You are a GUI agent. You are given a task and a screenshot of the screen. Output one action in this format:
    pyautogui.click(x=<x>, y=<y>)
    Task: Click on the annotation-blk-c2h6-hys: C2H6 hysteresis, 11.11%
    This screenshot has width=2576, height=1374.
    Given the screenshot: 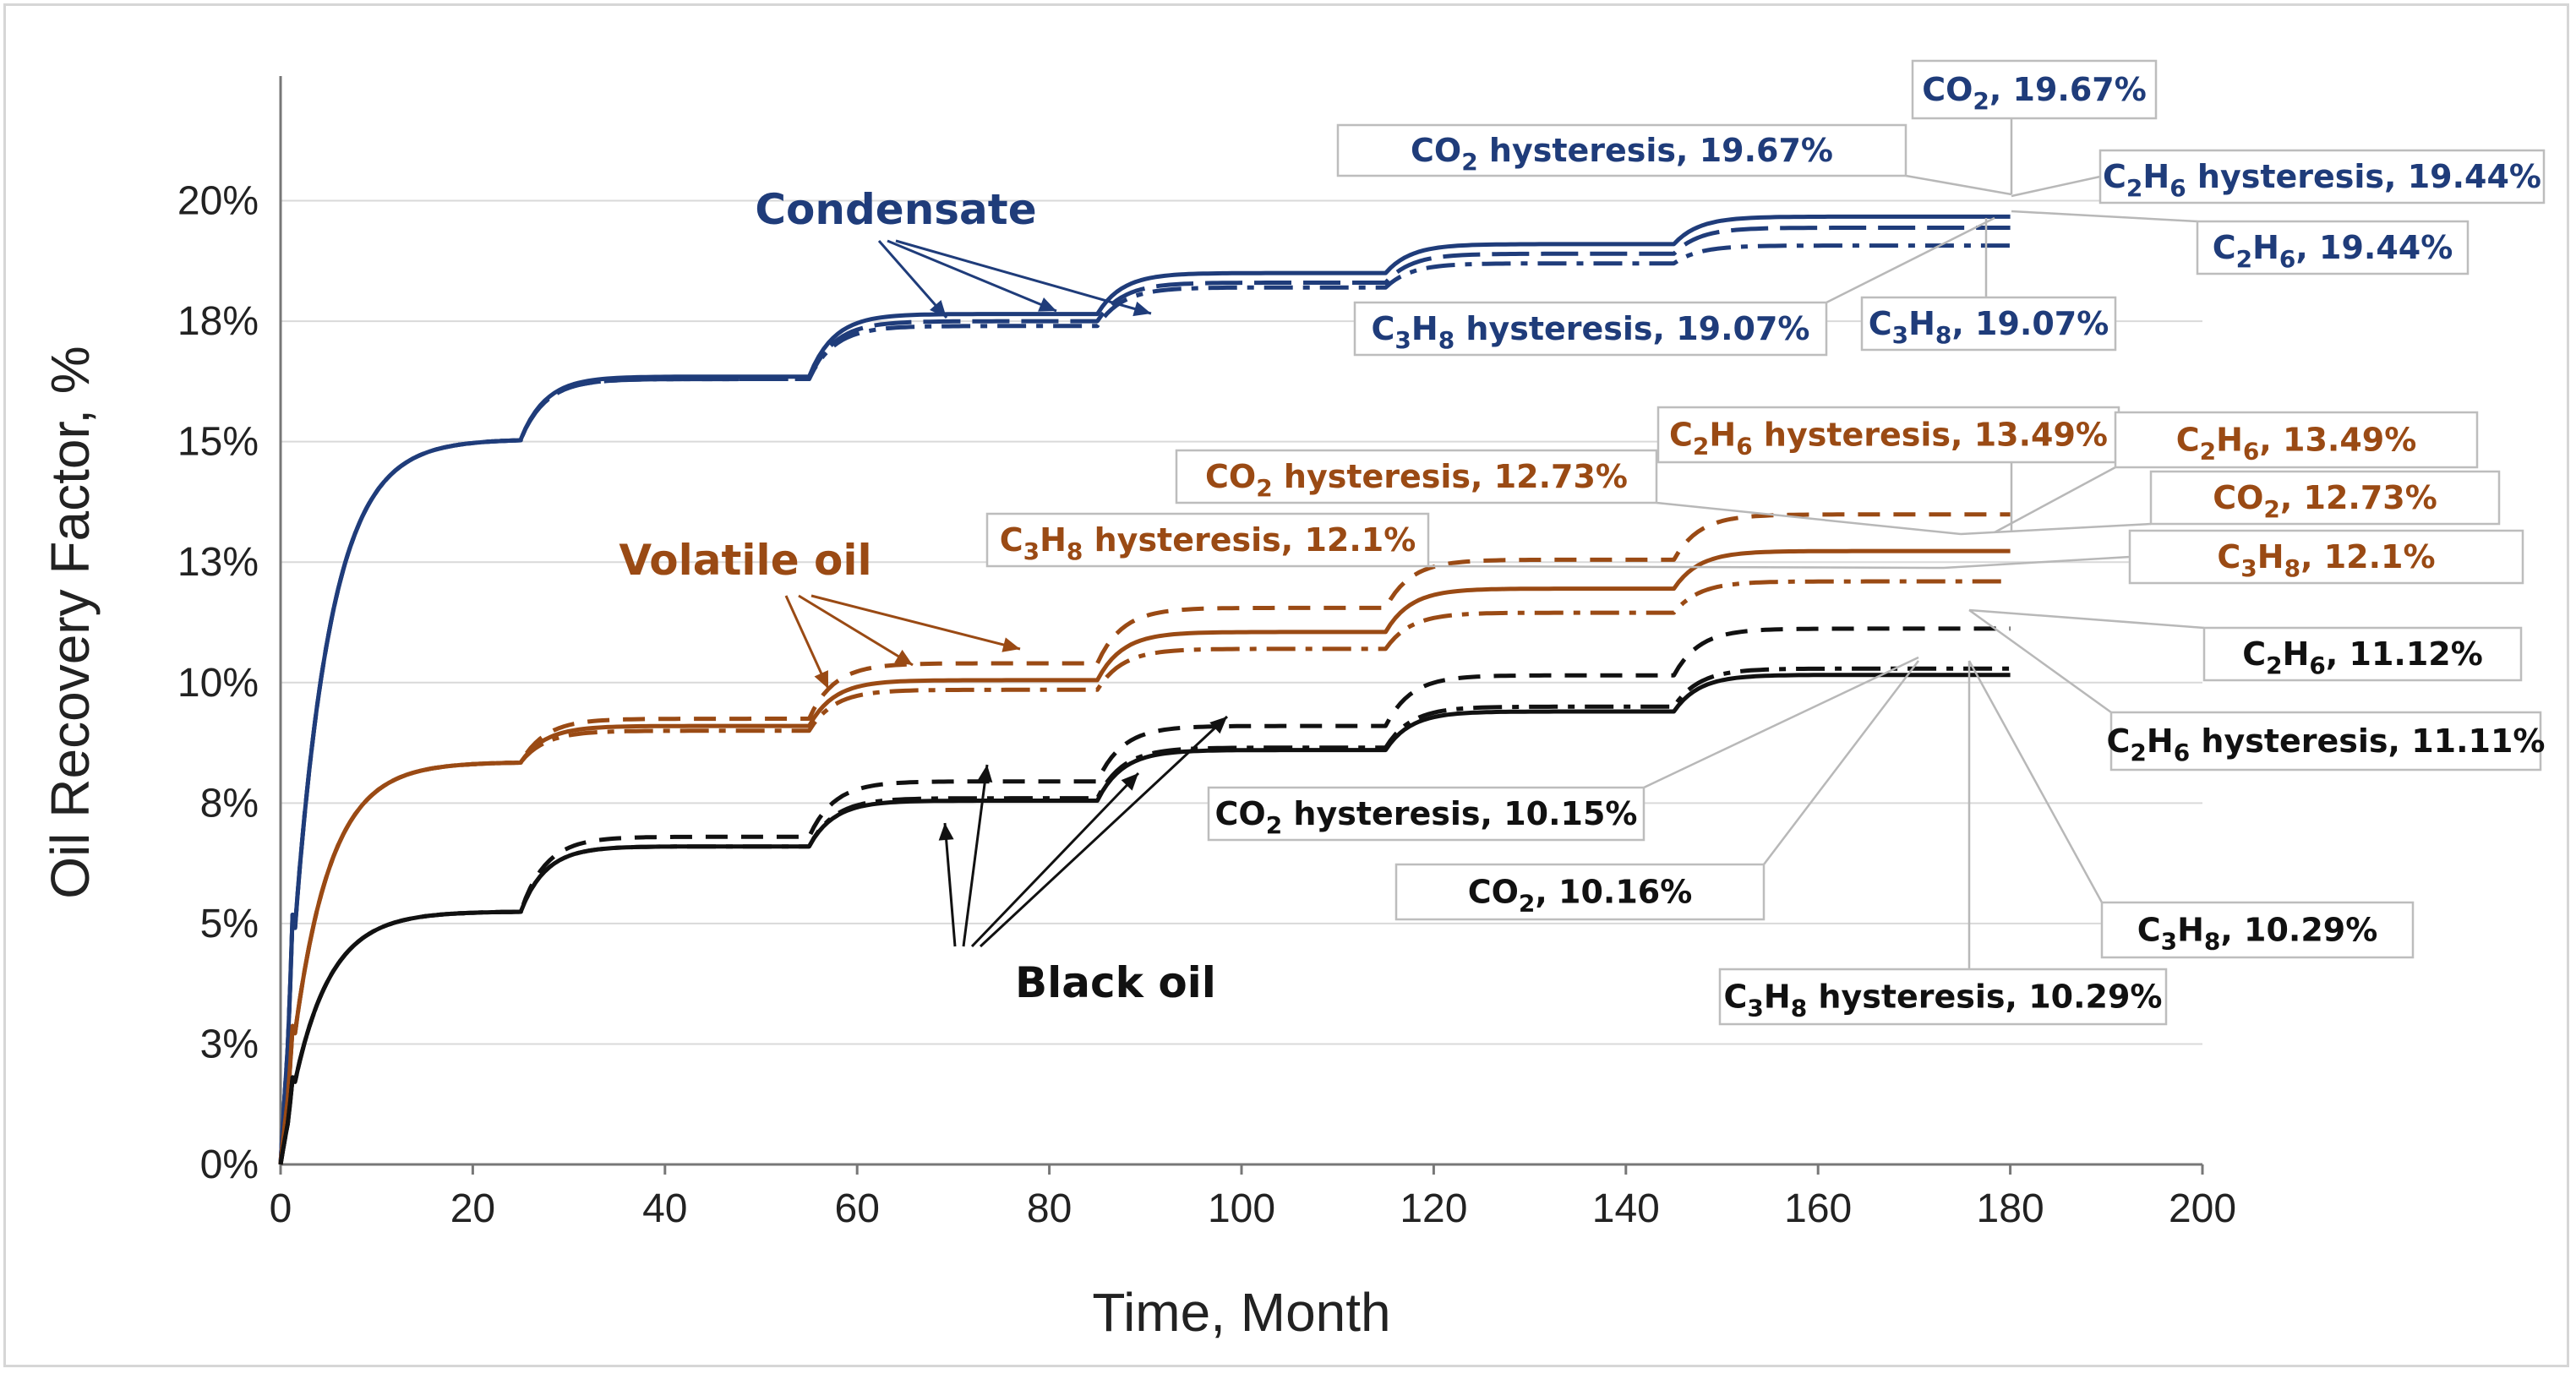 What is the action you would take?
    pyautogui.click(x=2326, y=741)
    